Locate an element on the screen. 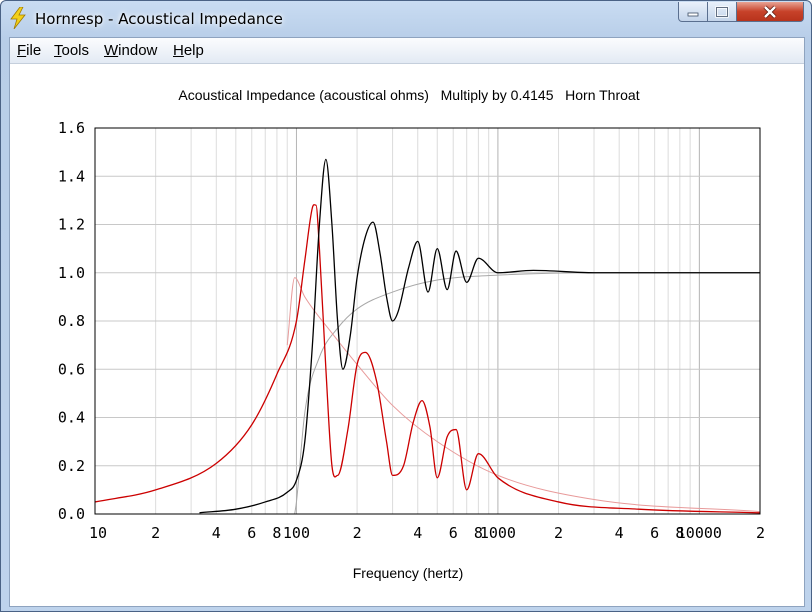  y-tick-label: 0.6 is located at coordinates (71, 369).